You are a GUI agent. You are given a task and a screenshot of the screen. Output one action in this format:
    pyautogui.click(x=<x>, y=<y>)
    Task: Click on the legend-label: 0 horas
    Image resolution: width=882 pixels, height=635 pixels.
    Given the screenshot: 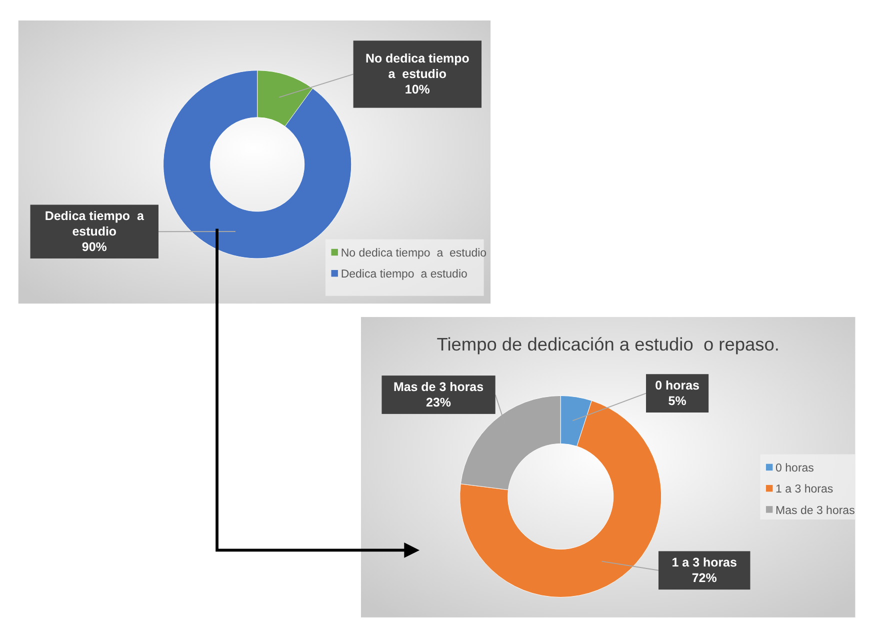 What is the action you would take?
    pyautogui.click(x=795, y=468)
    